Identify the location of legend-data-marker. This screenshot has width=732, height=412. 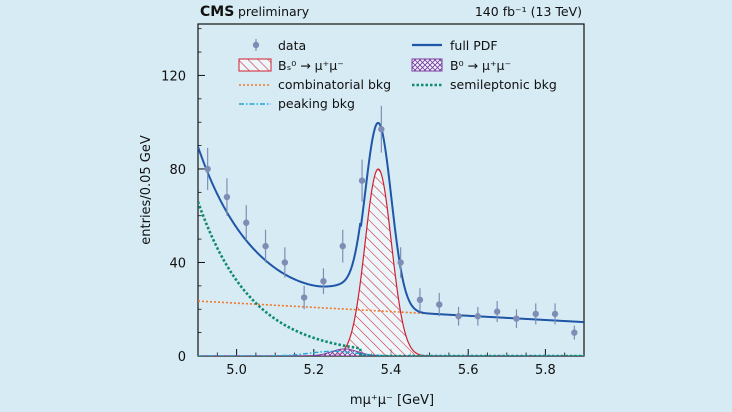
(256, 45).